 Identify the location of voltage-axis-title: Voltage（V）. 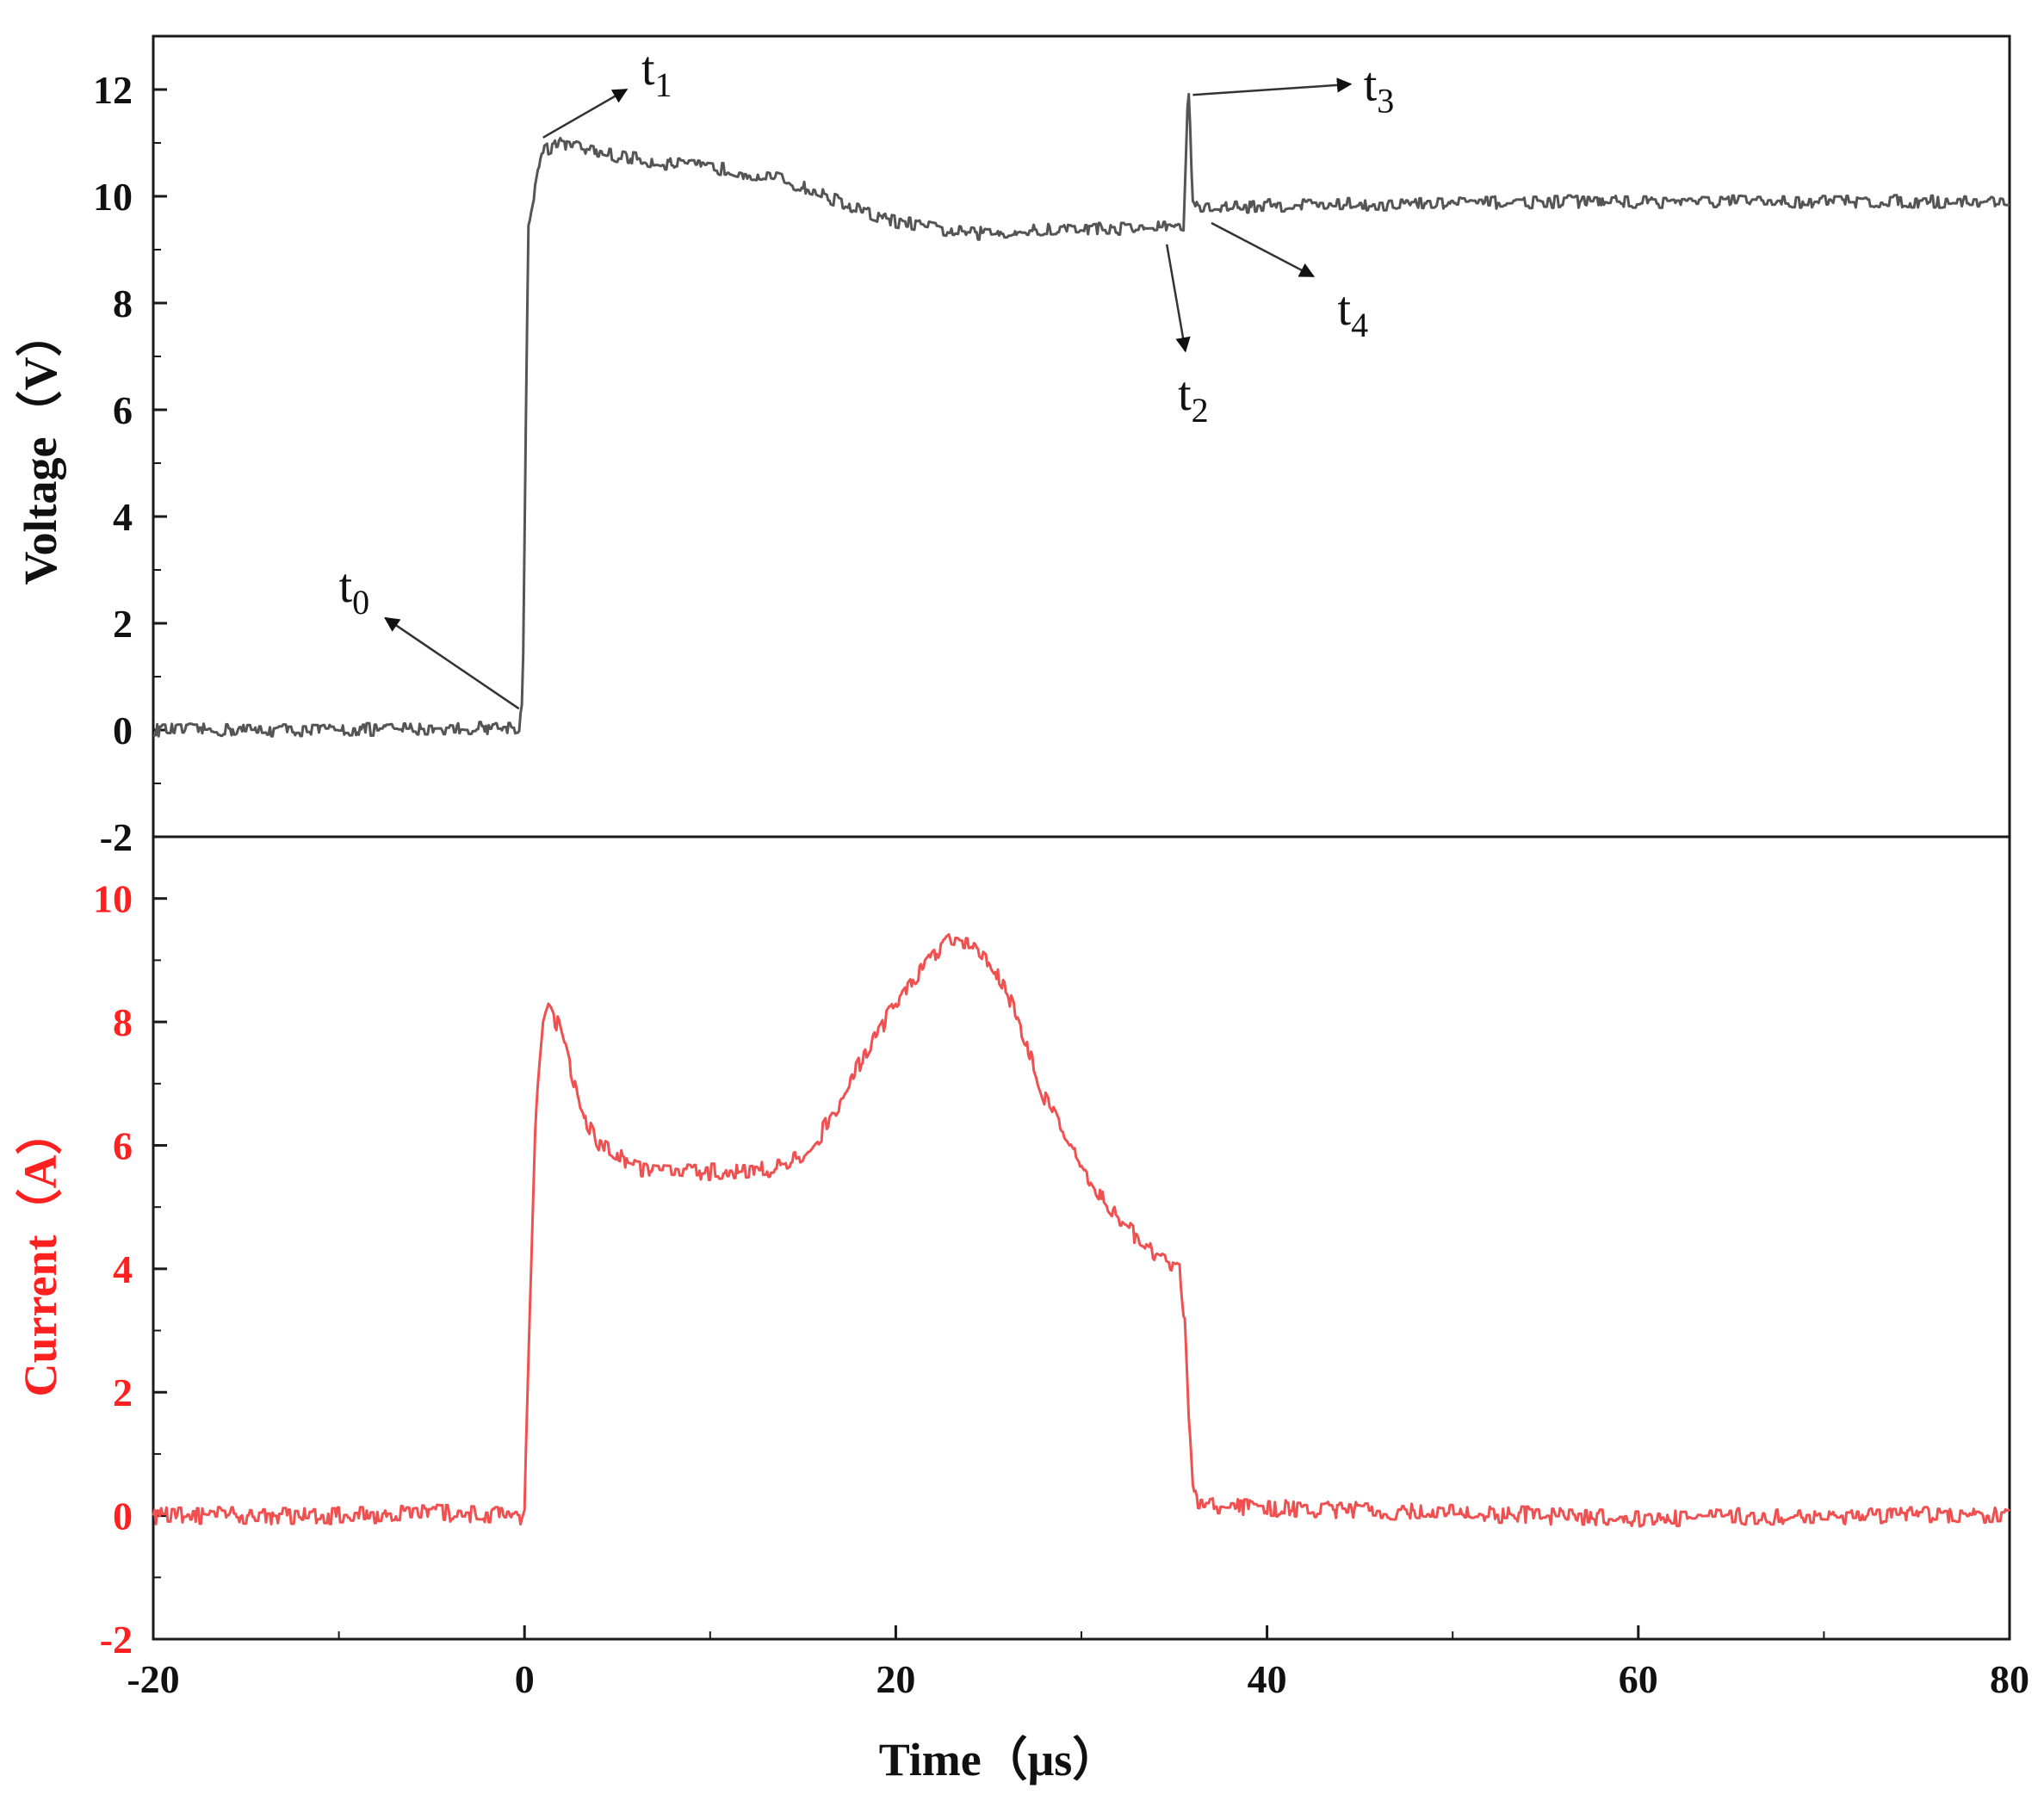
(40, 448).